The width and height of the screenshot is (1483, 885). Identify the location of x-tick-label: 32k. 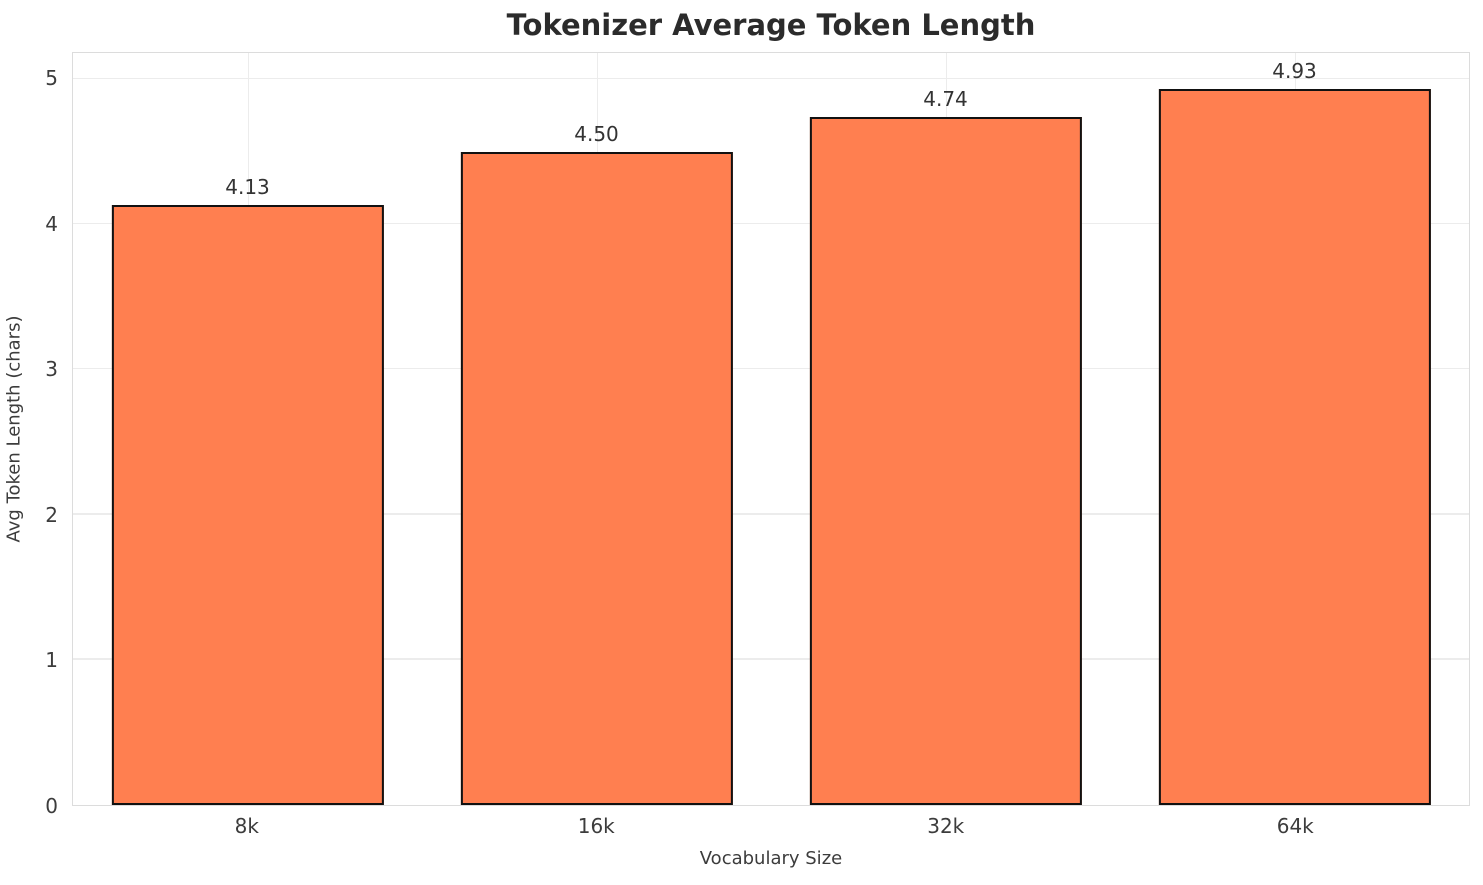
(946, 826).